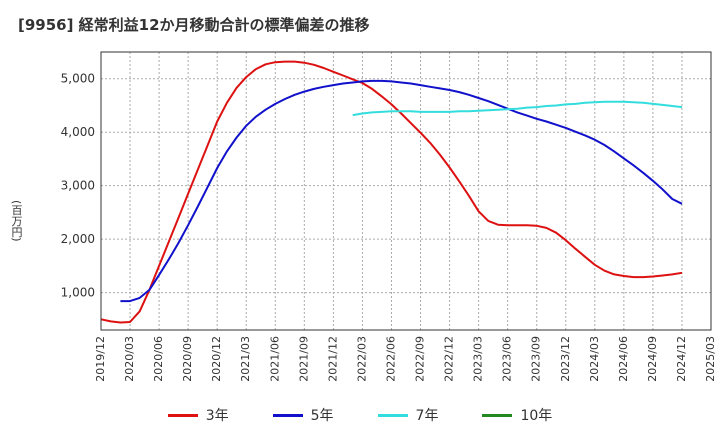  What do you see at coordinates (449, 359) in the screenshot?
I see `x-tick-label: 2022/12` at bounding box center [449, 359].